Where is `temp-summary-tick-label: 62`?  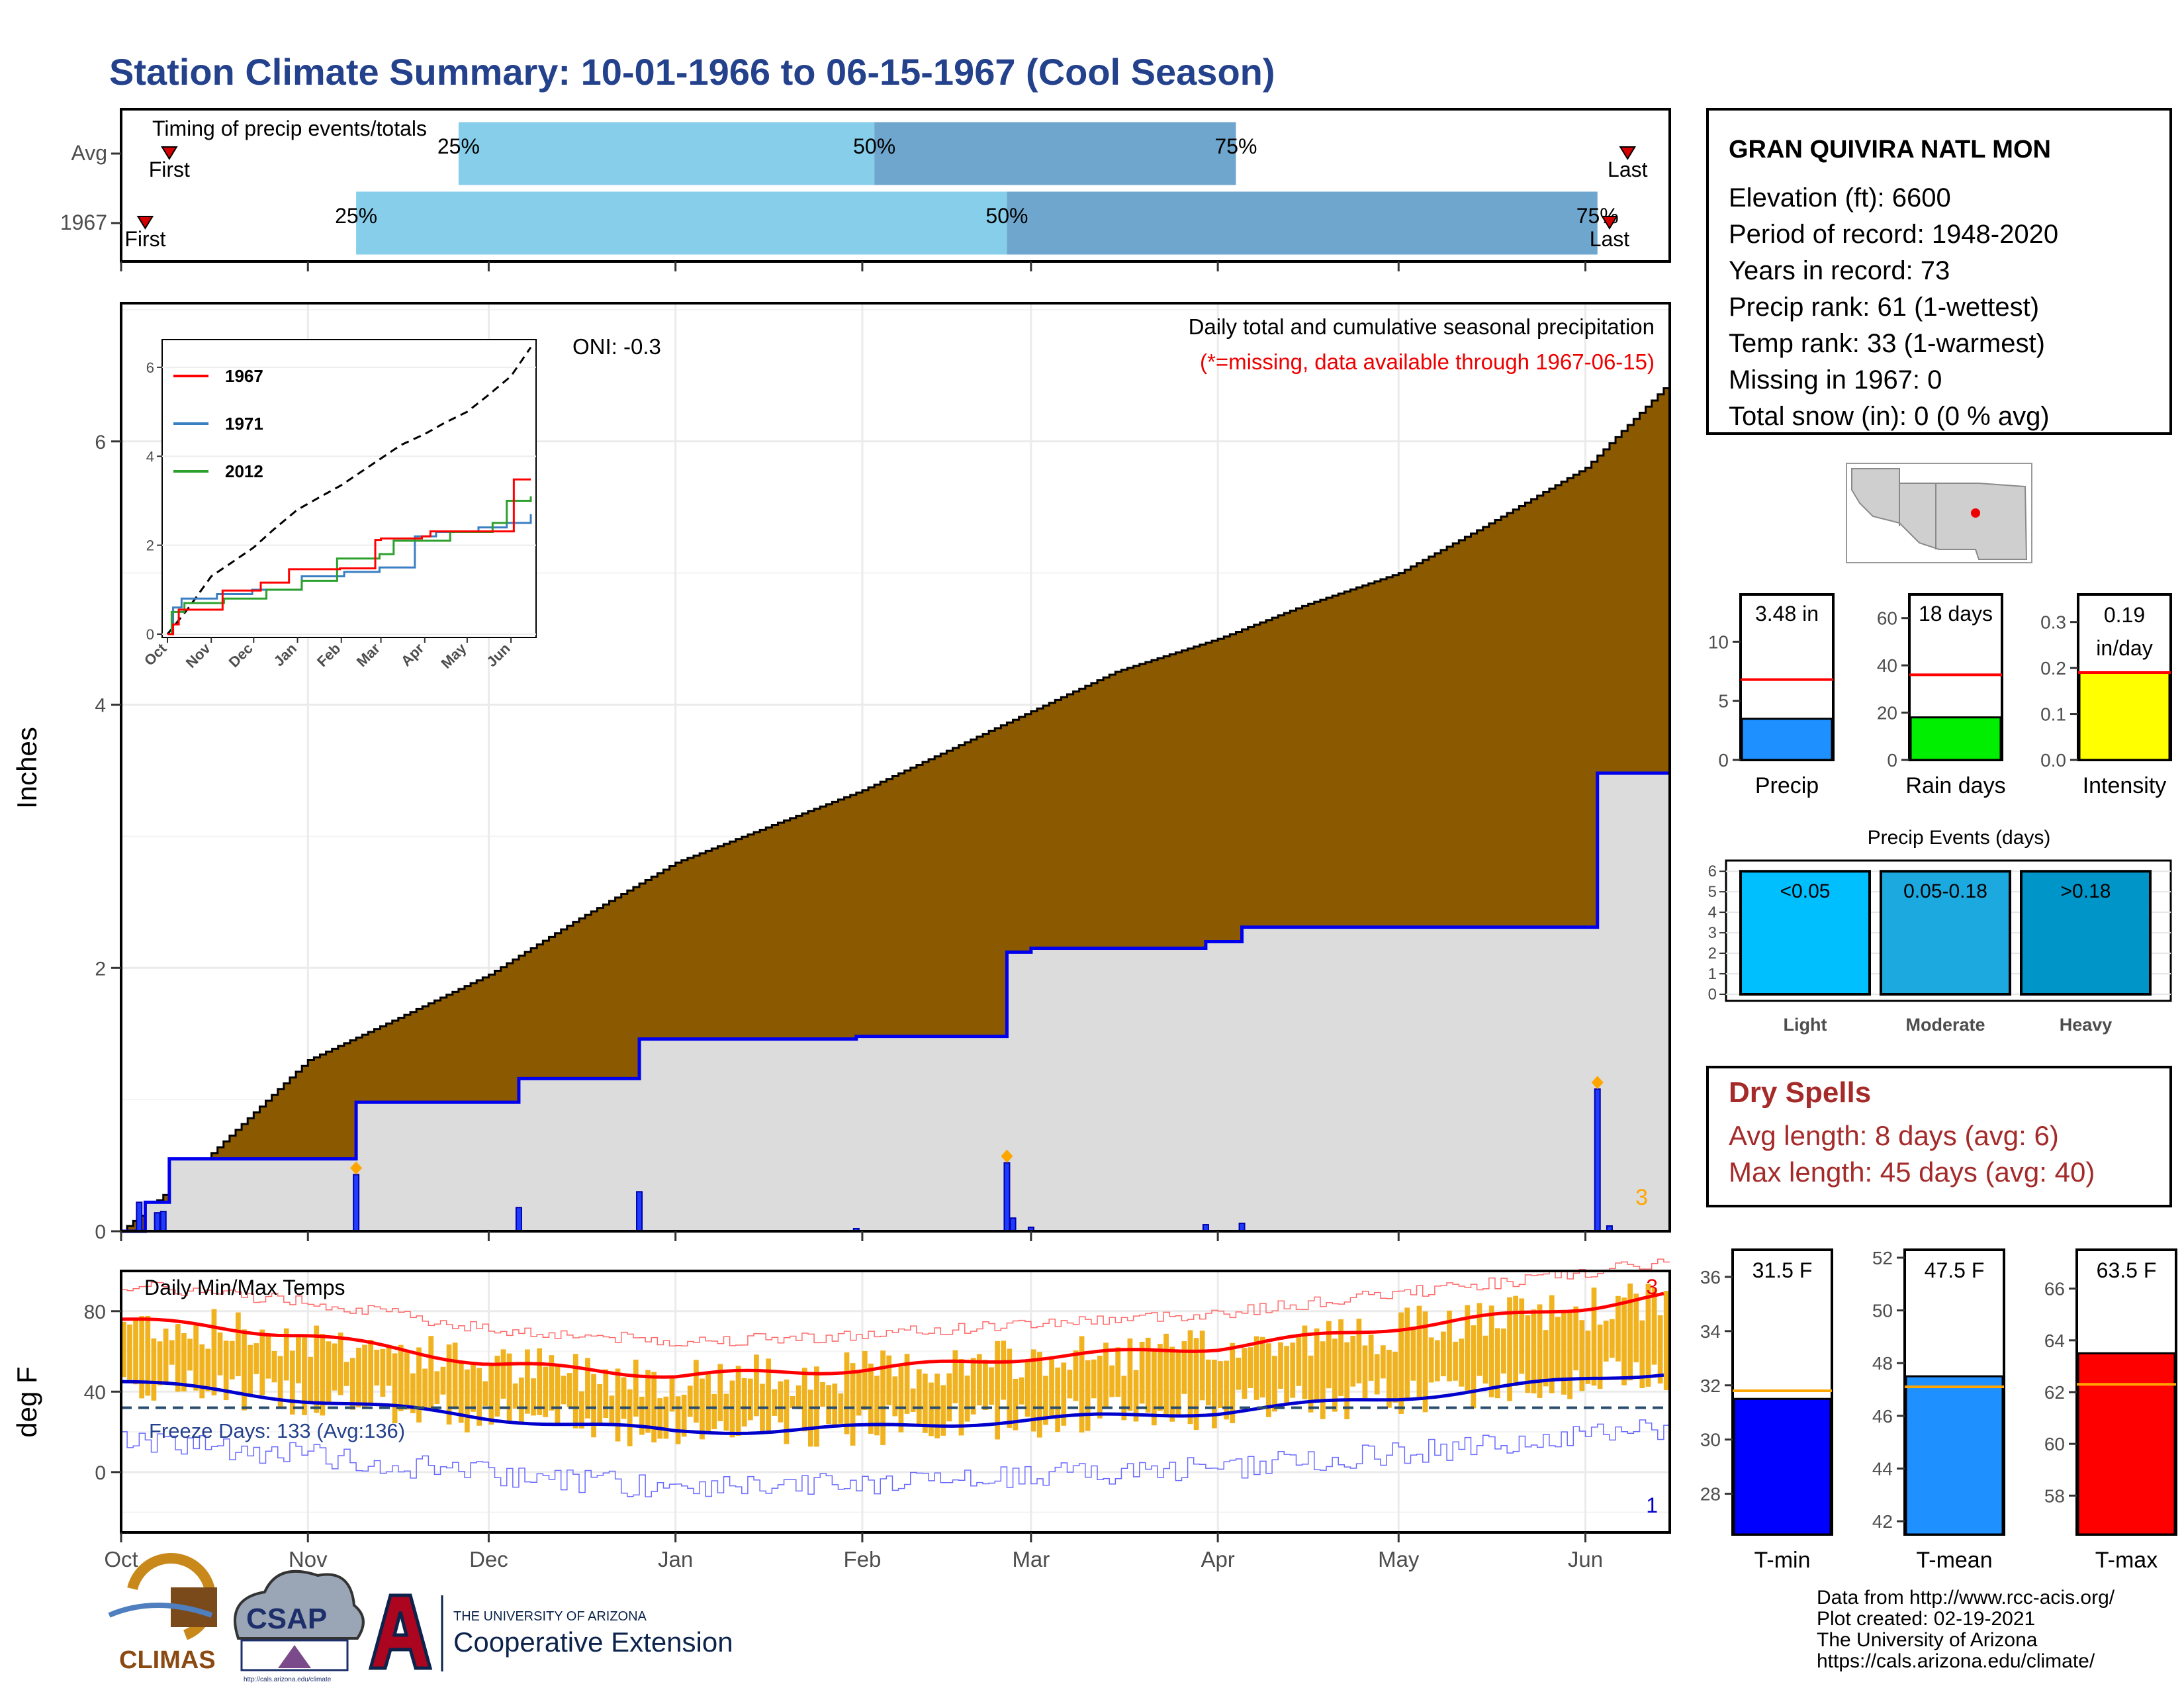 temp-summary-tick-label: 62 is located at coordinates (2054, 1392).